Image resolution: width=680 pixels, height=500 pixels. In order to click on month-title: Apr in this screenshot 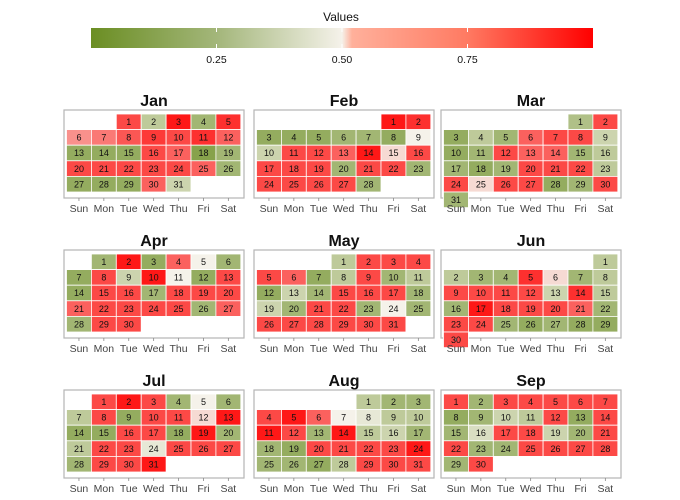, I will do `click(154, 241)`.